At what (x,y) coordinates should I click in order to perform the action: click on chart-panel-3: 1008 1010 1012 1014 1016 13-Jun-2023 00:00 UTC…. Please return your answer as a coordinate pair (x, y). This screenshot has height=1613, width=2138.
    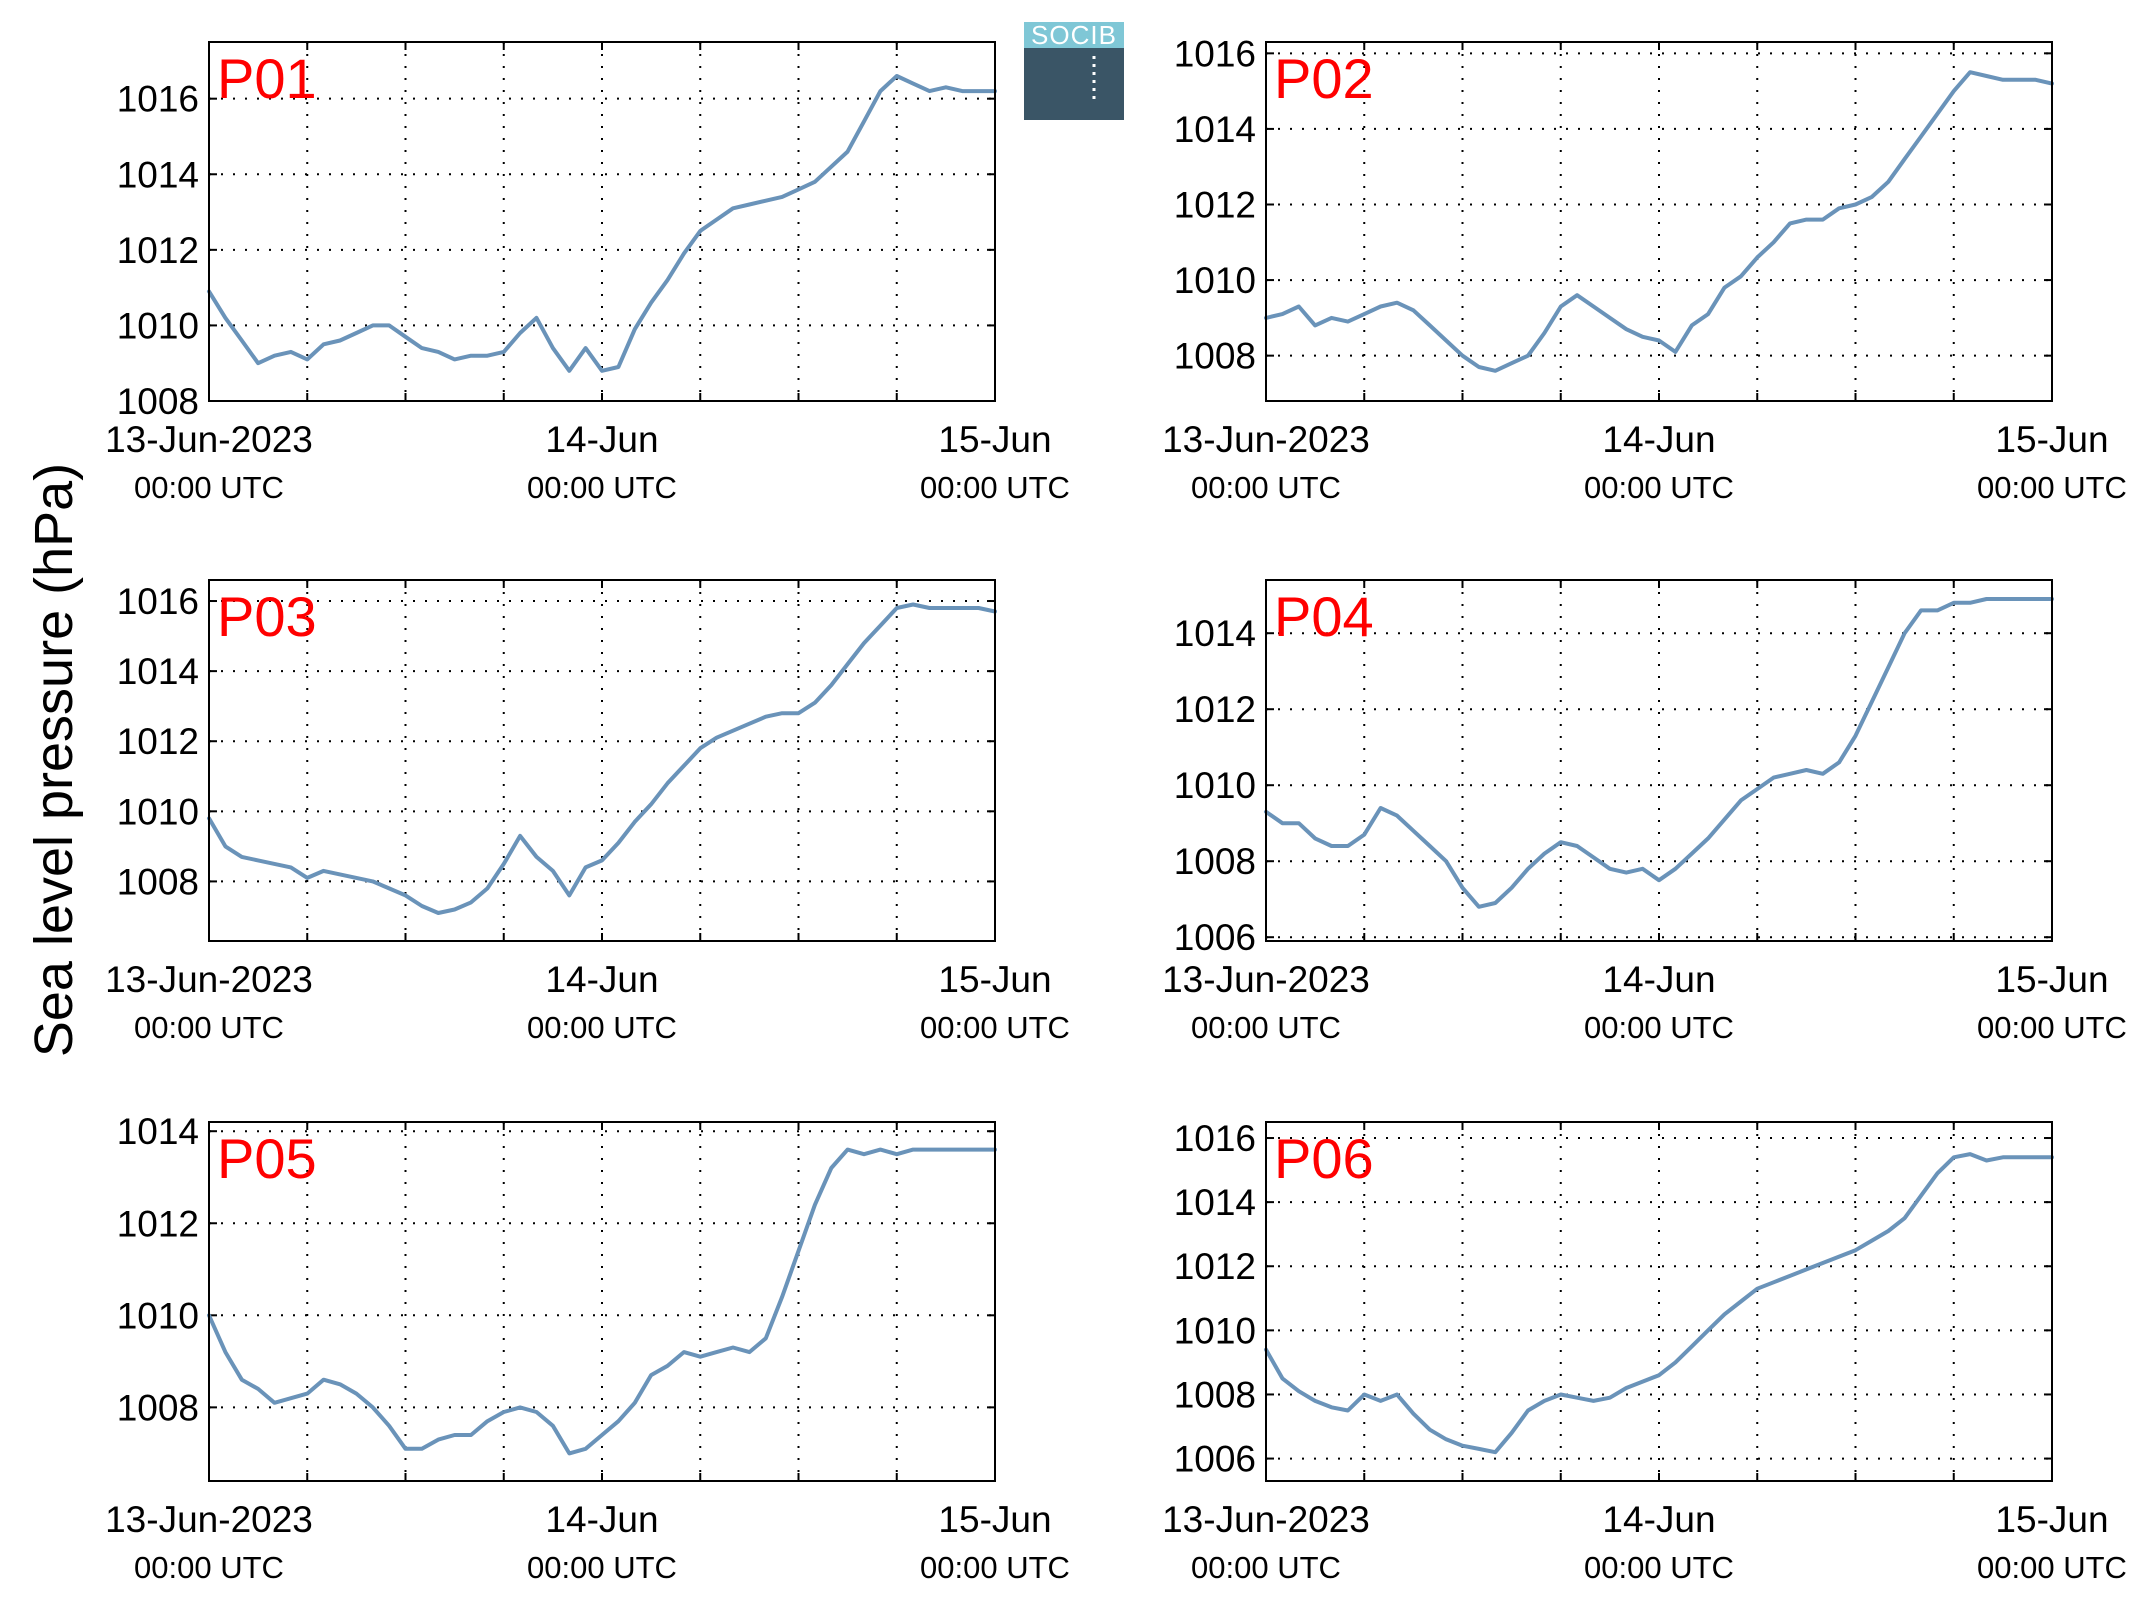
    Looking at the image, I should click on (587, 812).